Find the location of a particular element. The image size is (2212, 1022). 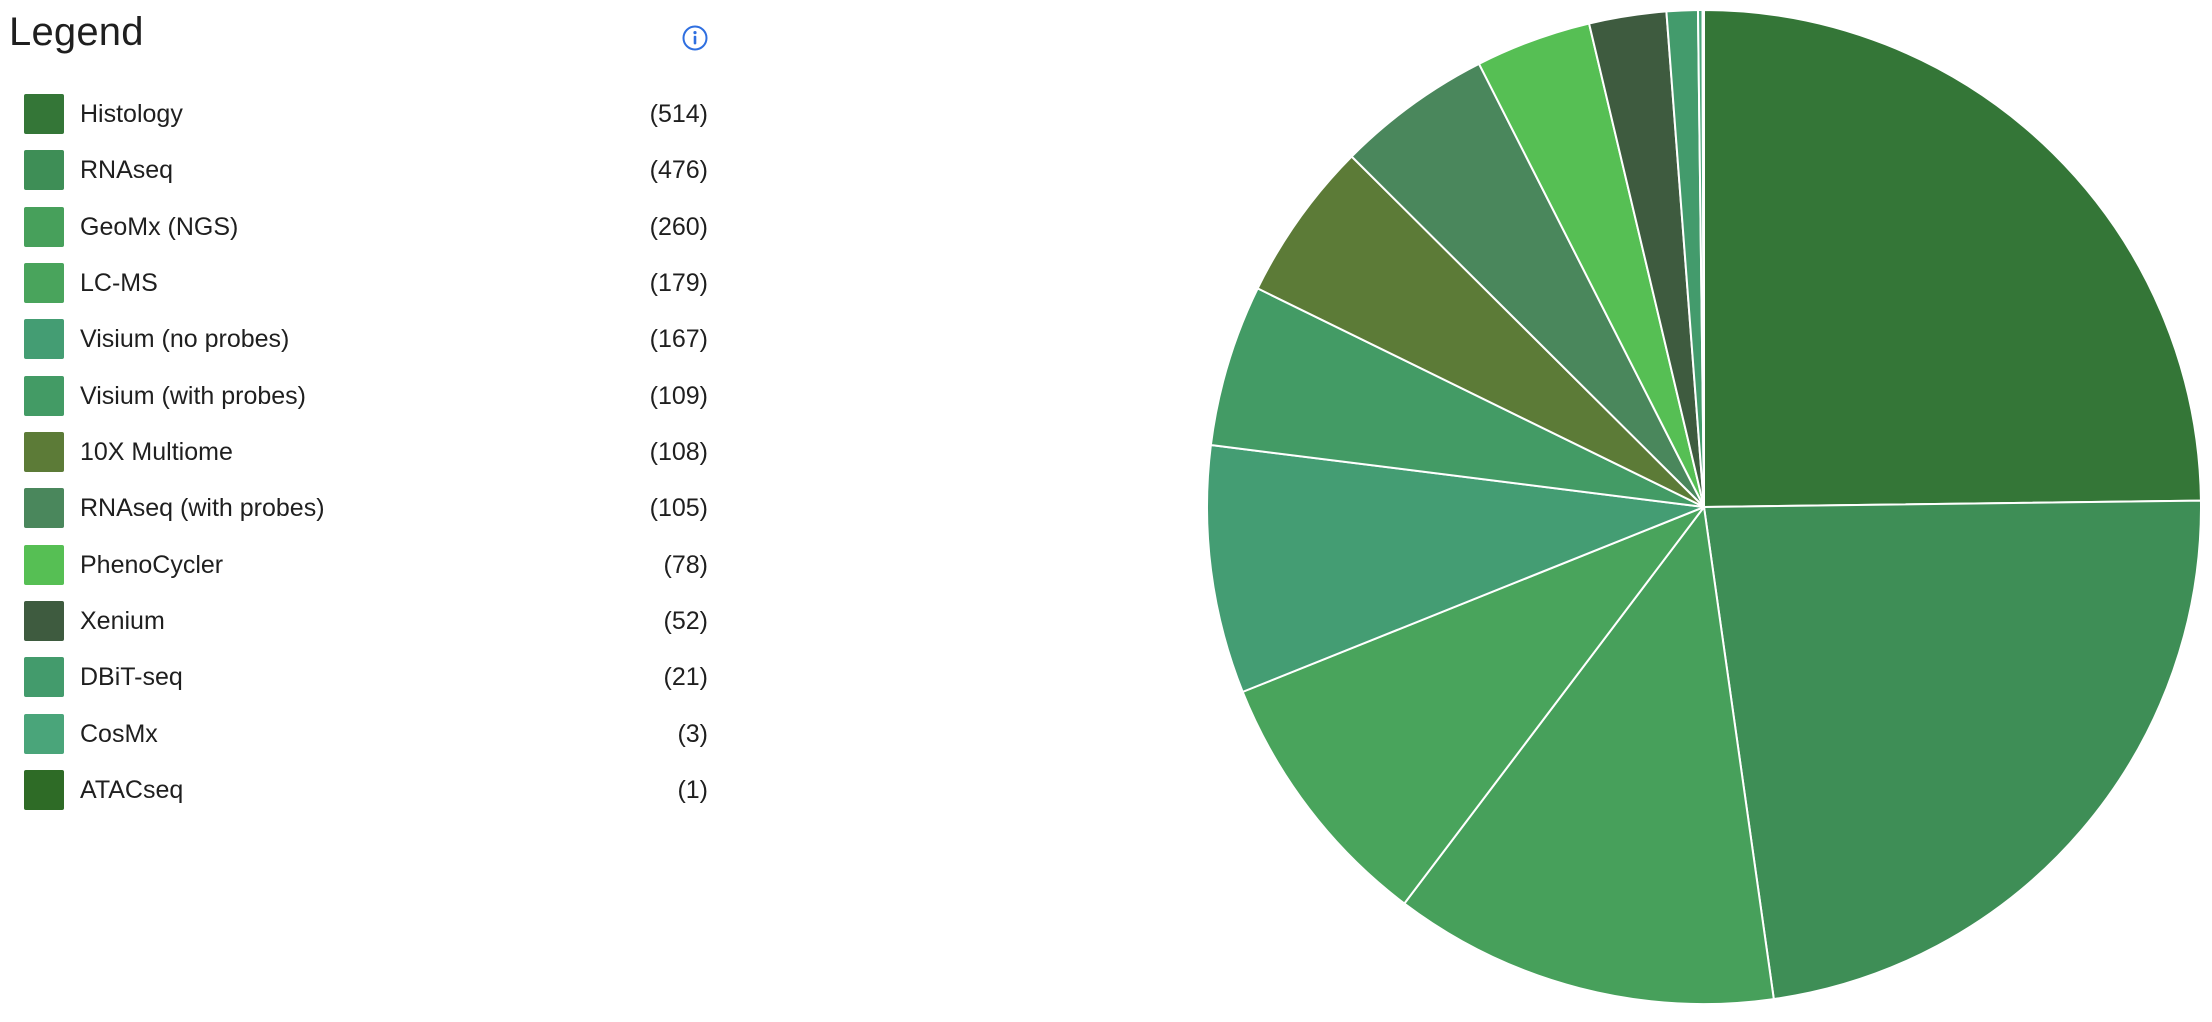

legend-item: LC-MS (179) is located at coordinates (360, 291).